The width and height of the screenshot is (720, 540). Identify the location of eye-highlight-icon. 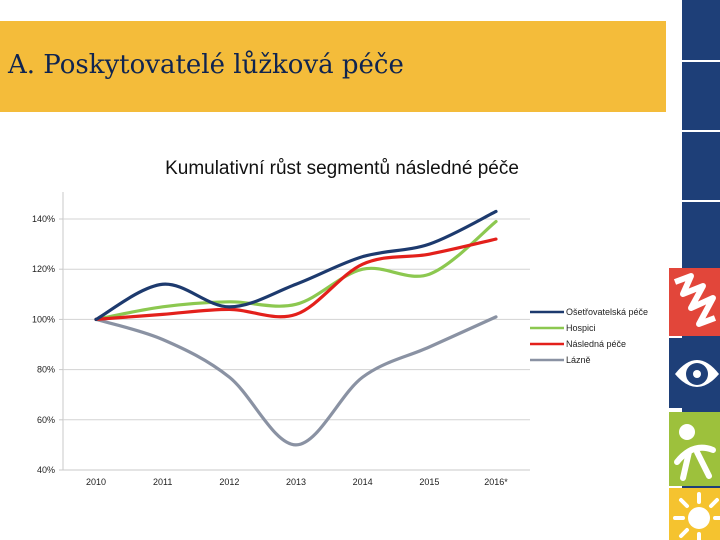
(697, 374).